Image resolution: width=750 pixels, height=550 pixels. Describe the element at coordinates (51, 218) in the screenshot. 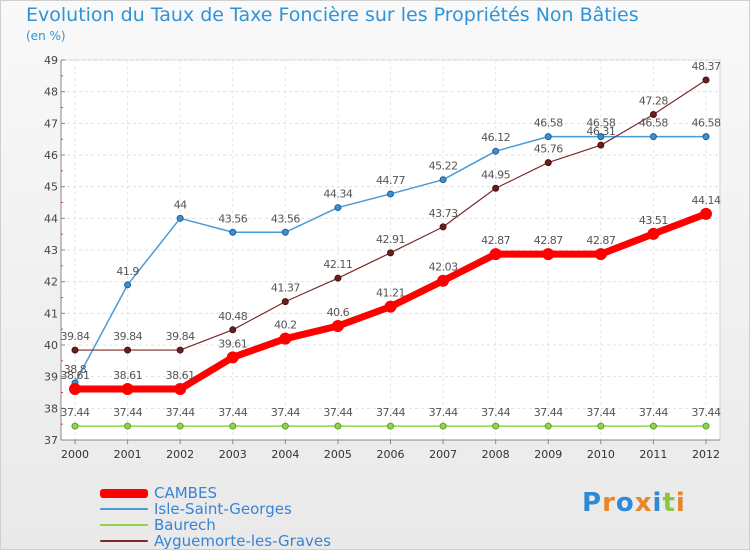

I see `y-tick-label: 44` at that location.